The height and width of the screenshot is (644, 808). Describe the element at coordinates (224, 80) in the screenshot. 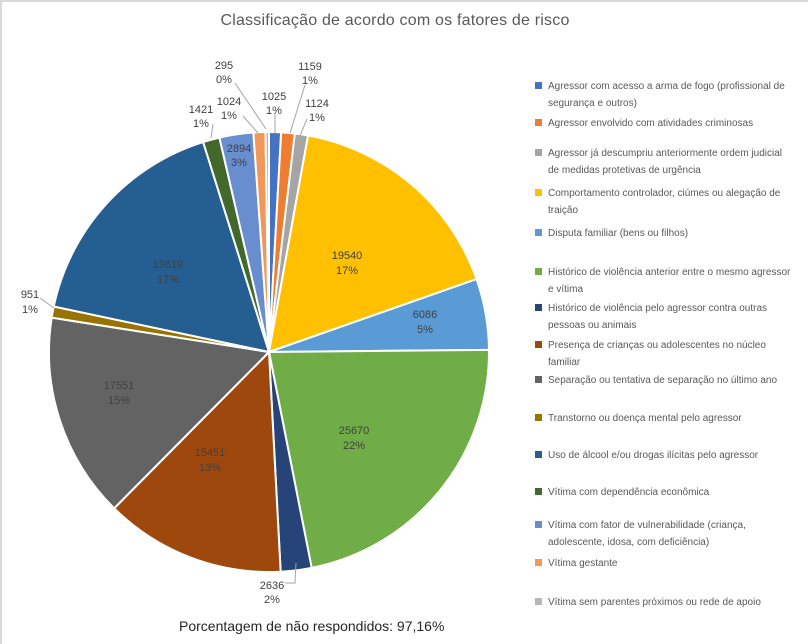

I see `slice-pct-label: 0%` at that location.